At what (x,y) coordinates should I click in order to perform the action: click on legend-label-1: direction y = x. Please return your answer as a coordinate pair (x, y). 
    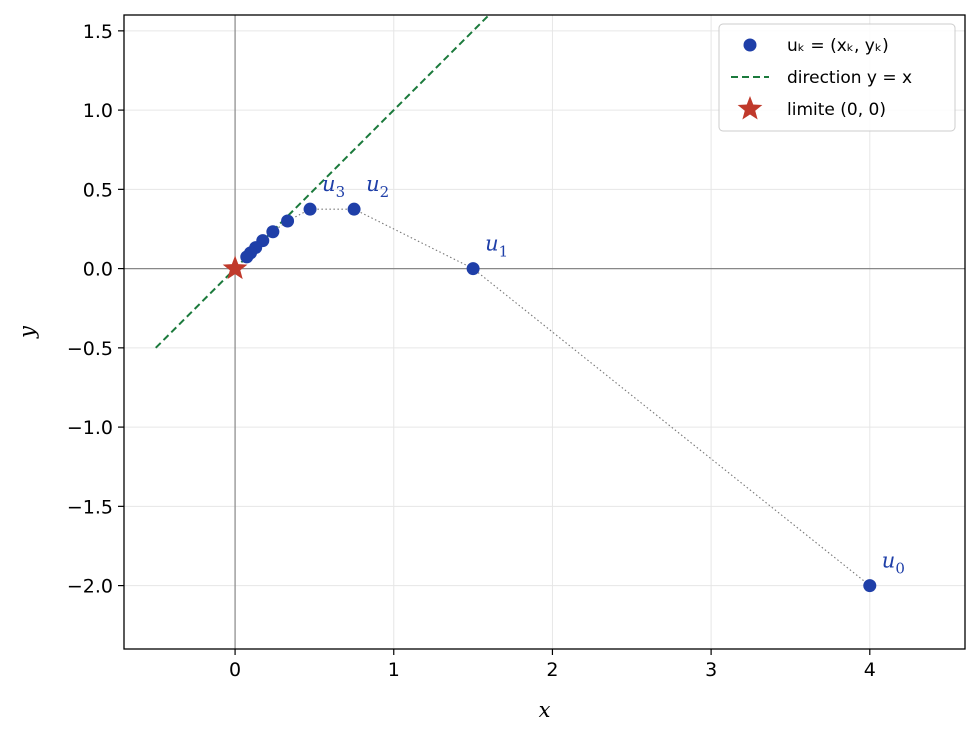
    Looking at the image, I should click on (849, 78).